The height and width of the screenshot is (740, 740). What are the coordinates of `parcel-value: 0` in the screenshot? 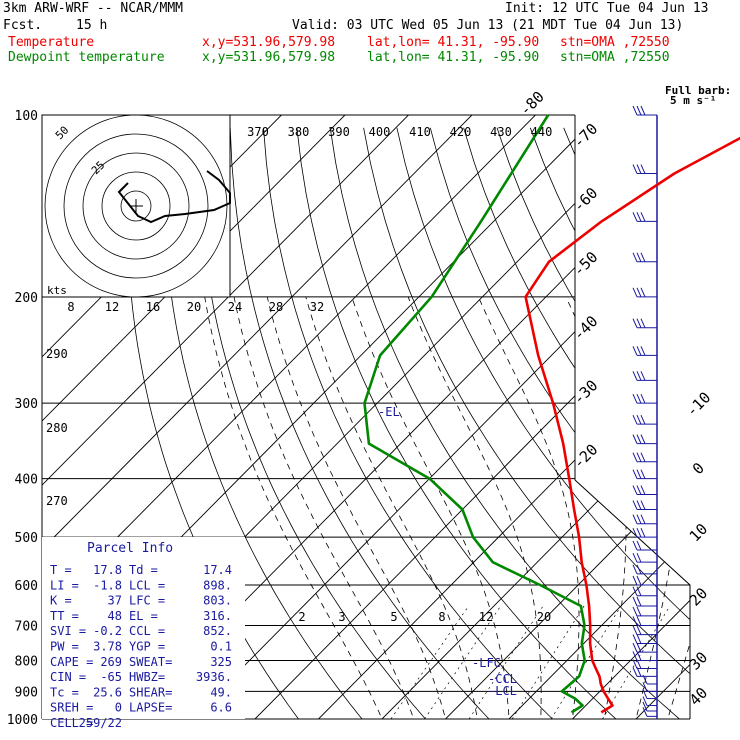 It's located at (118, 708).